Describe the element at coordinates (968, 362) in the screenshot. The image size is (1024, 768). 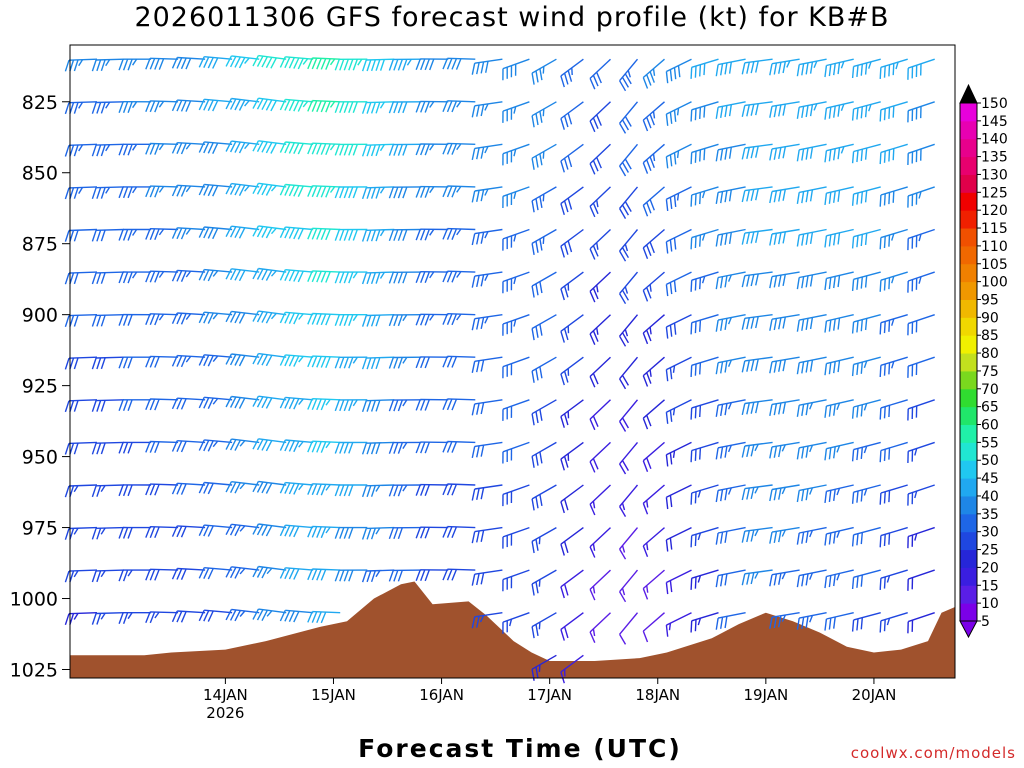
I see `colorbar-frame` at that location.